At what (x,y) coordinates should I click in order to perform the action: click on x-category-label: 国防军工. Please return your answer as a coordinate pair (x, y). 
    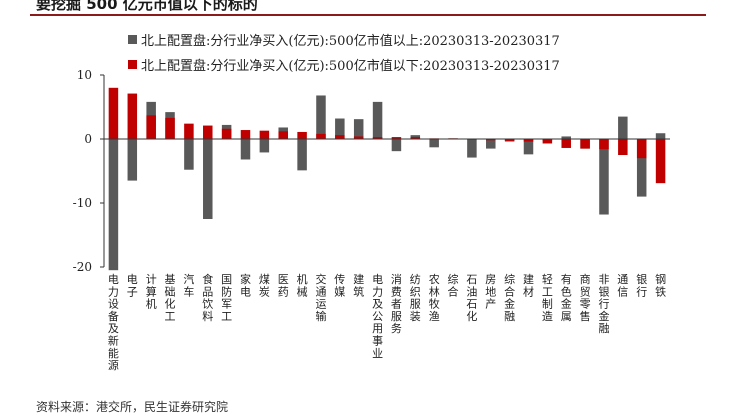
    Looking at the image, I should click on (226, 298).